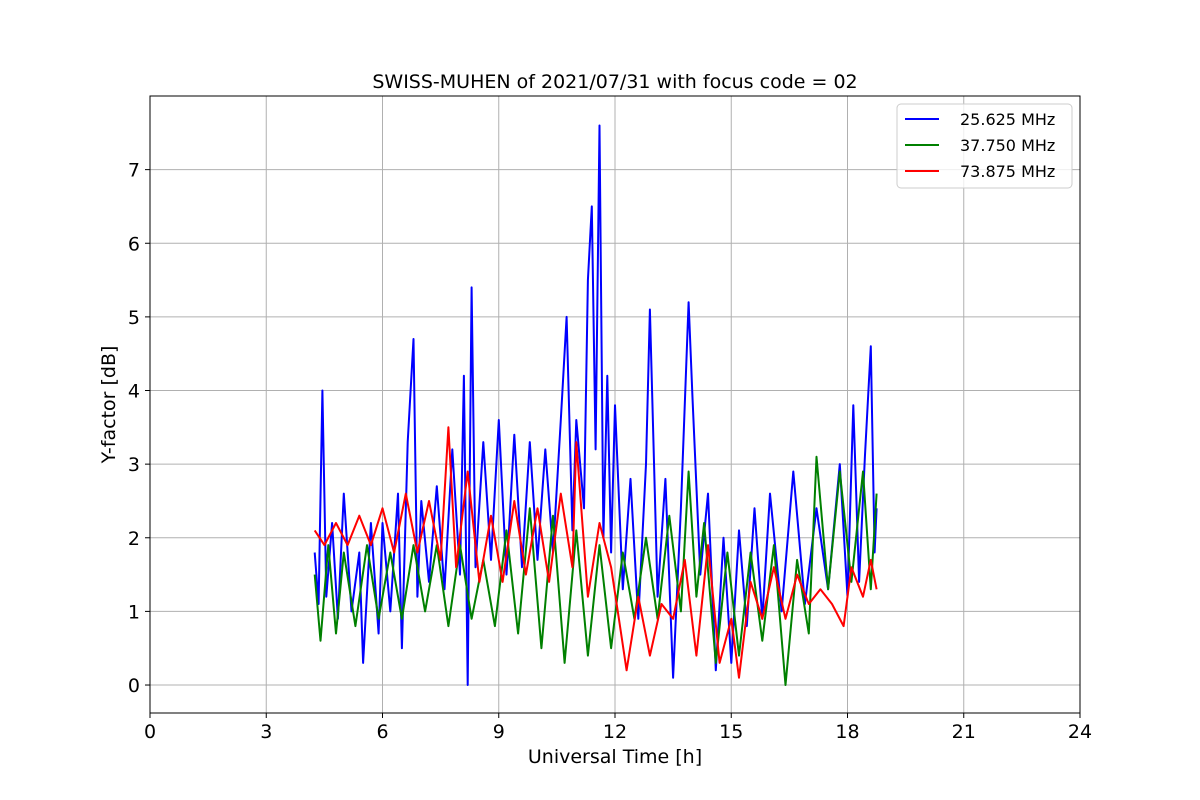 This screenshot has height=800, width=1200. I want to click on x-tick-label: 24, so click(1080, 732).